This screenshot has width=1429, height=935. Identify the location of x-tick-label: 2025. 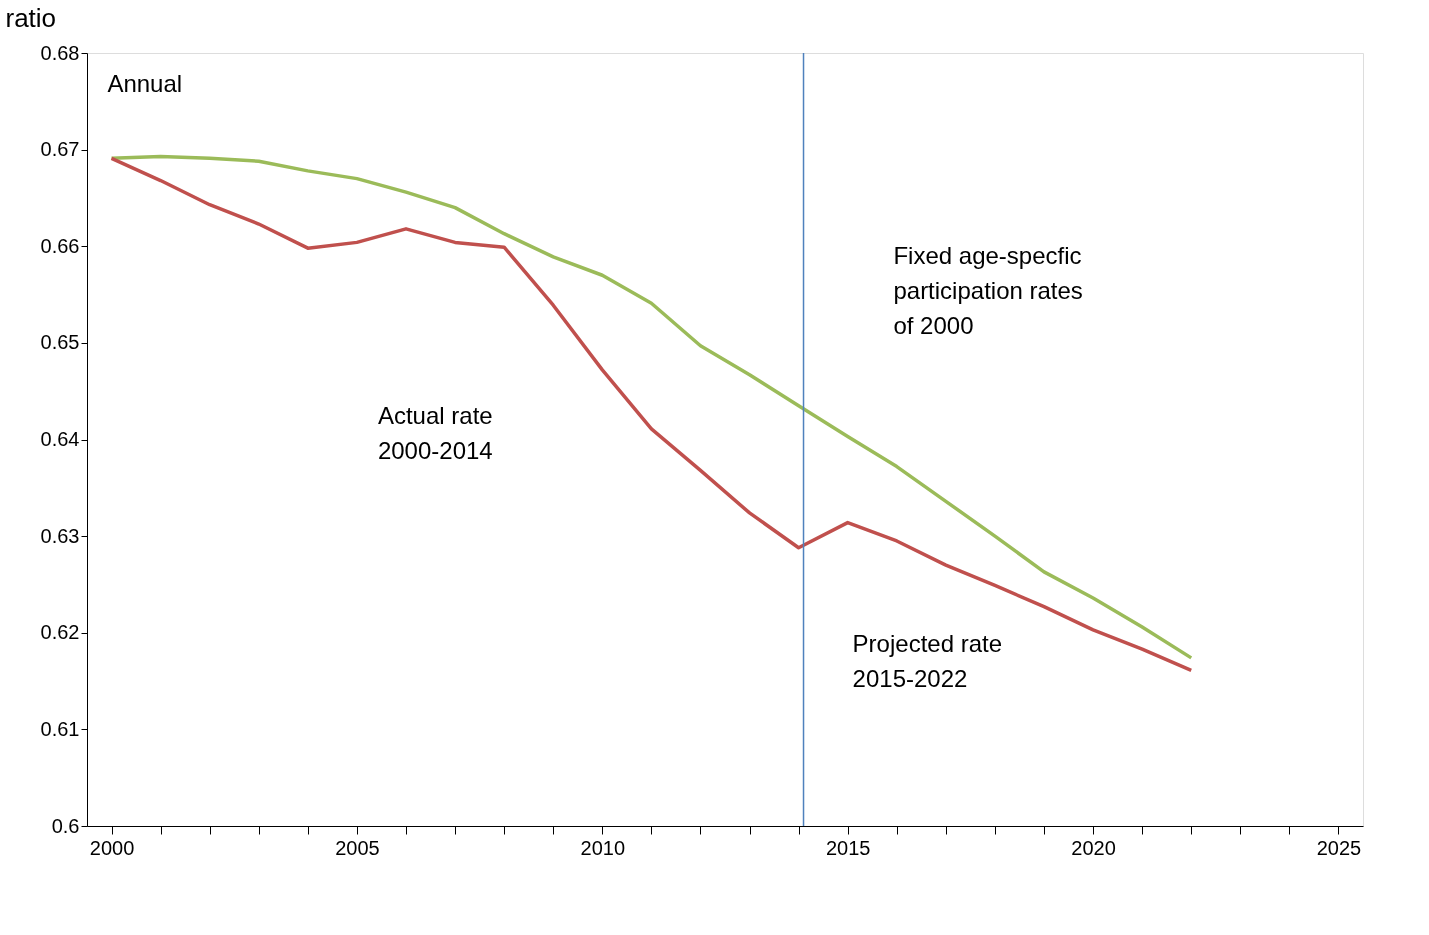
(1339, 847).